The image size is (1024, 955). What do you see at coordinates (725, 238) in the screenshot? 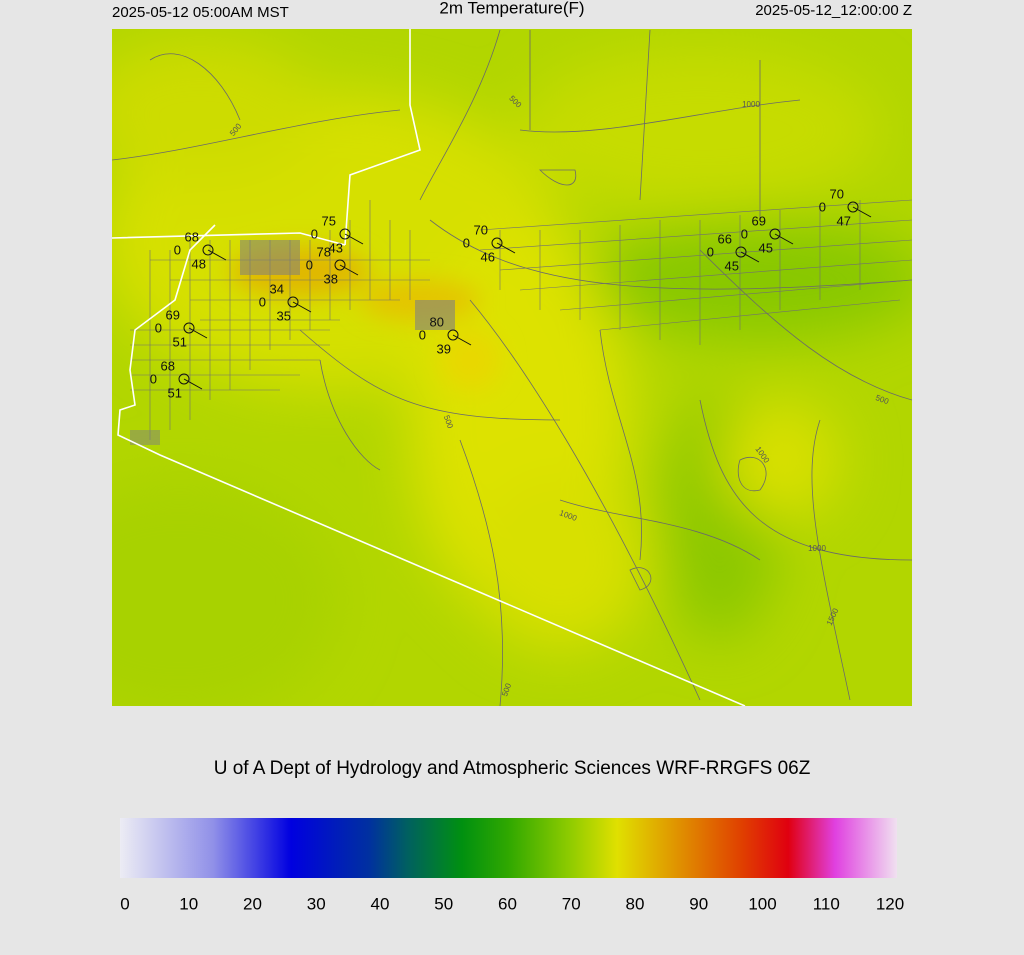
I see `station-temp: 66` at bounding box center [725, 238].